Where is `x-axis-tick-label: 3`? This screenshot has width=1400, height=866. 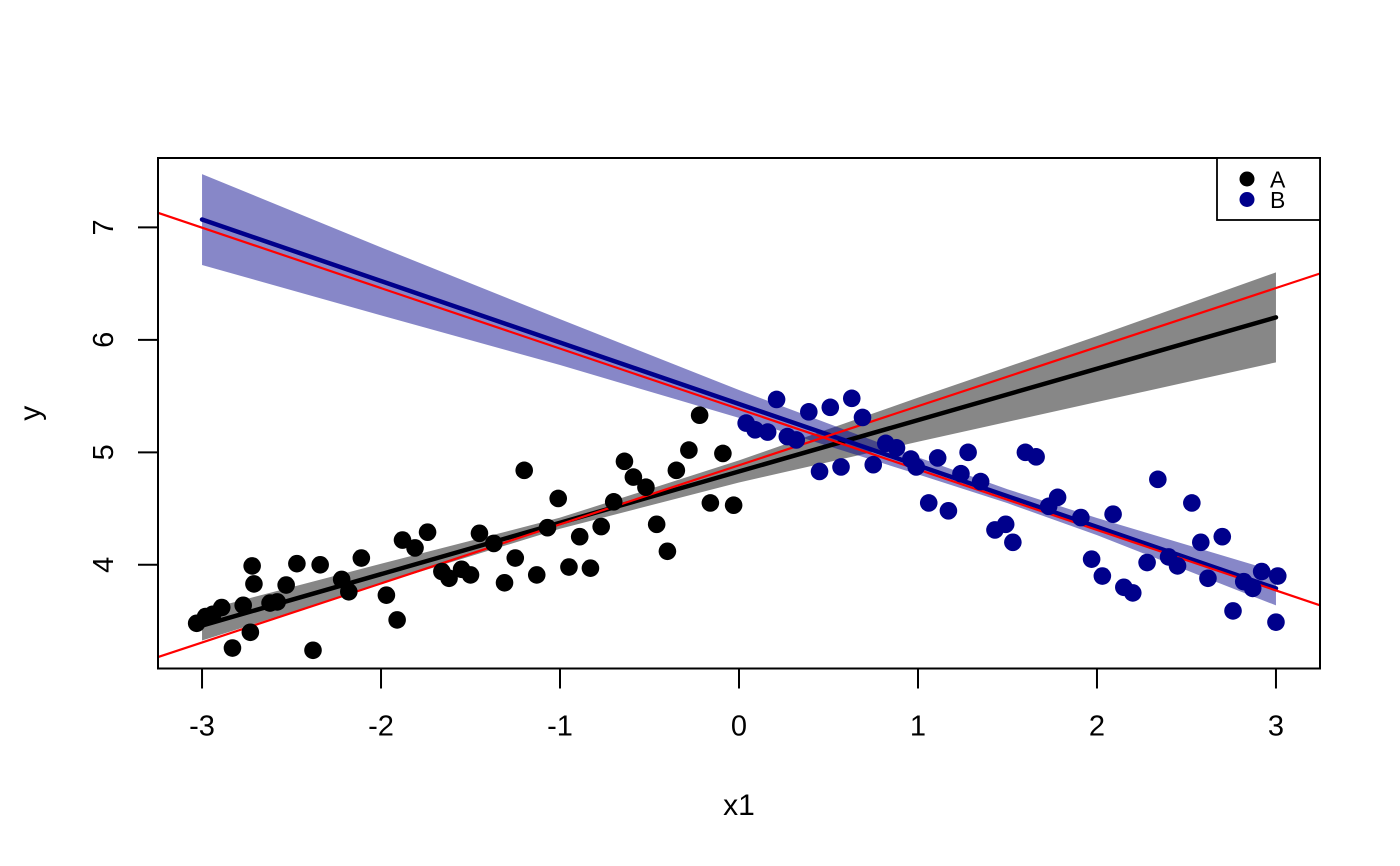 x-axis-tick-label: 3 is located at coordinates (1276, 727).